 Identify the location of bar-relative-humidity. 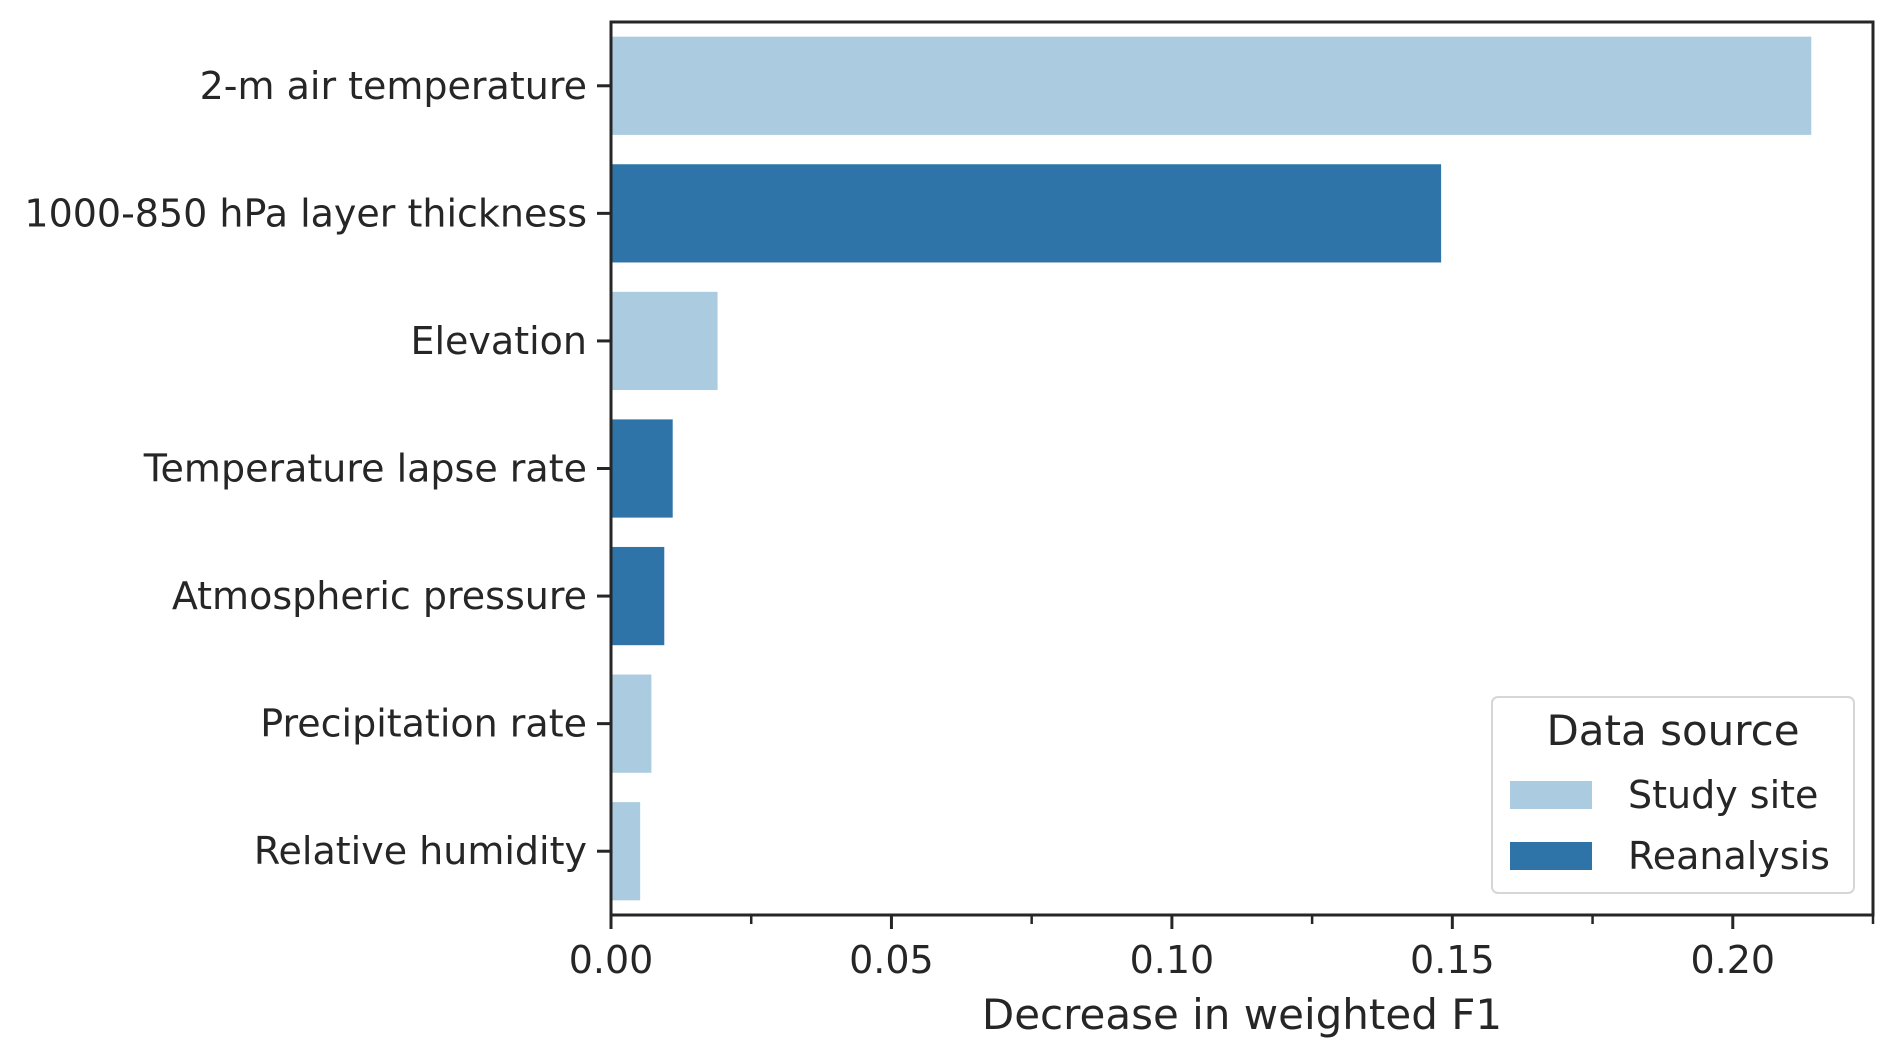
(626, 851).